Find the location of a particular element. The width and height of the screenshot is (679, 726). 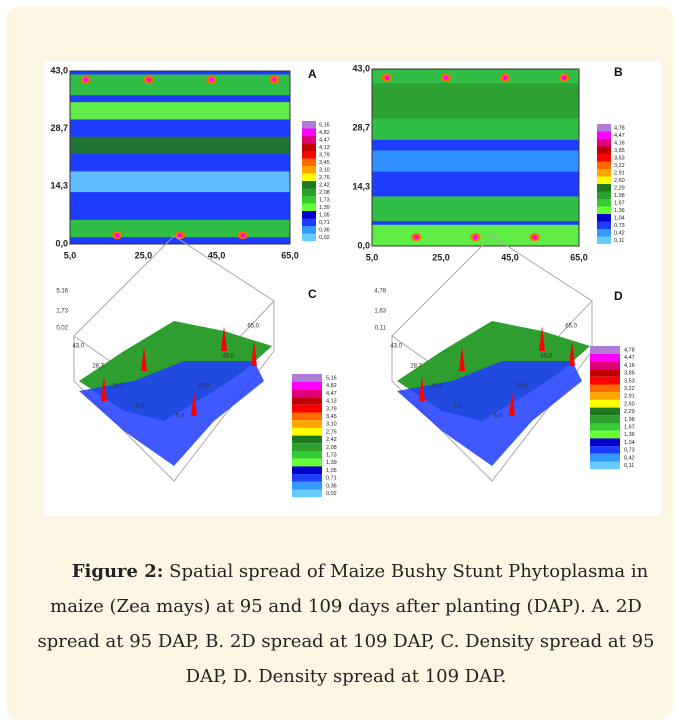

axis-3d-label: 28,7 is located at coordinates (98, 367).